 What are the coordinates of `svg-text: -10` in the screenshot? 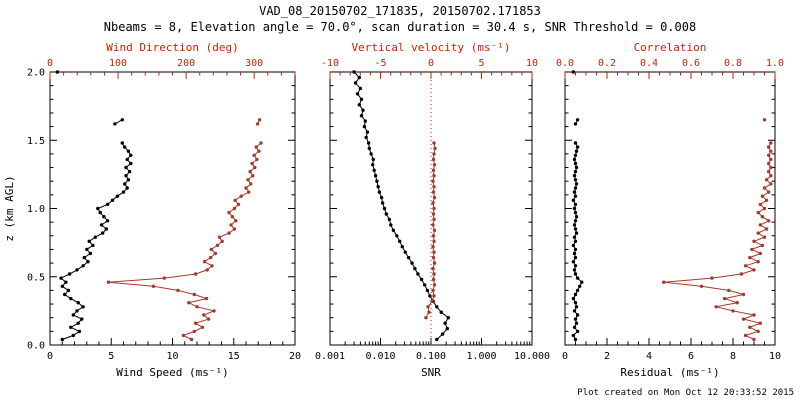 It's located at (330, 63).